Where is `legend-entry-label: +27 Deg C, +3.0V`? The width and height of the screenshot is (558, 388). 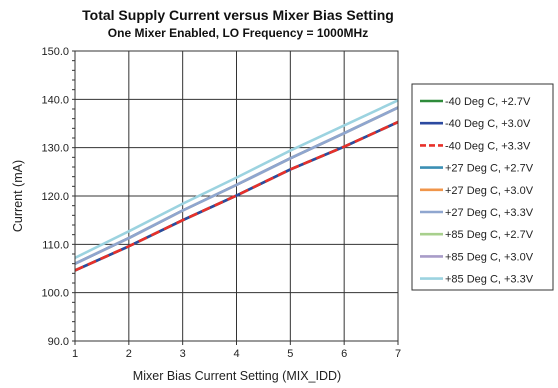 legend-entry-label: +27 Deg C, +3.0V is located at coordinates (489, 191).